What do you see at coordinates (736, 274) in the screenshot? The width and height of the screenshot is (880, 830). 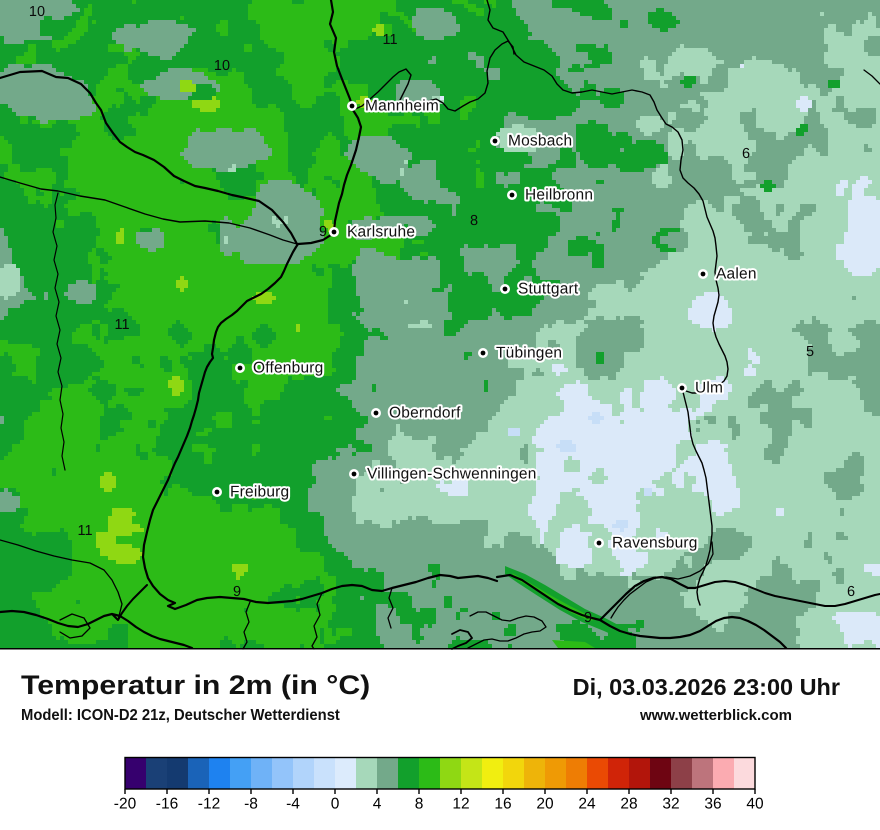 I see `svg-text: Aalen` at bounding box center [736, 274].